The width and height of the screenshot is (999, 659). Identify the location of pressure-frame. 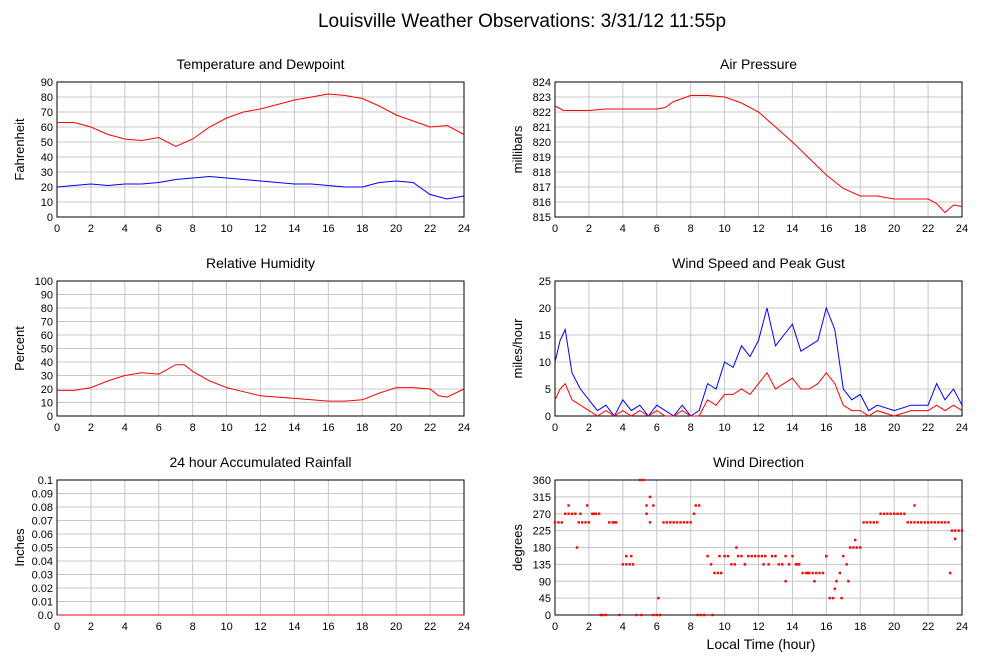
(758, 149).